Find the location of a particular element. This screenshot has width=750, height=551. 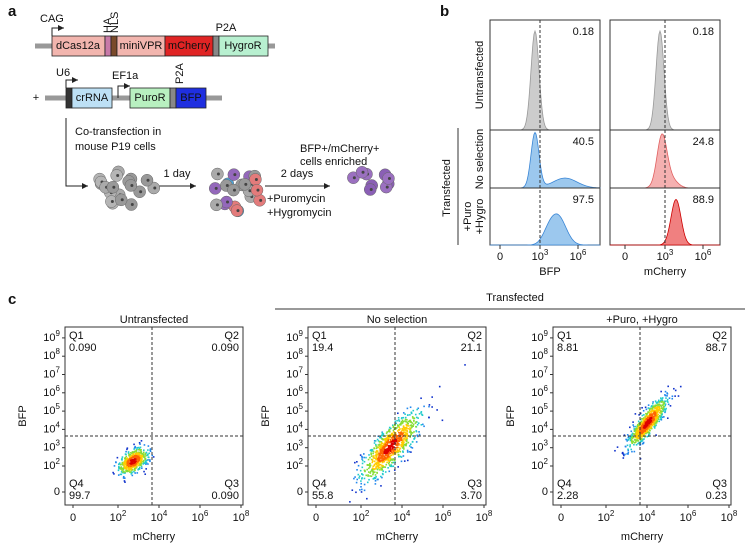

promoter-arrow is located at coordinates (57, 30).